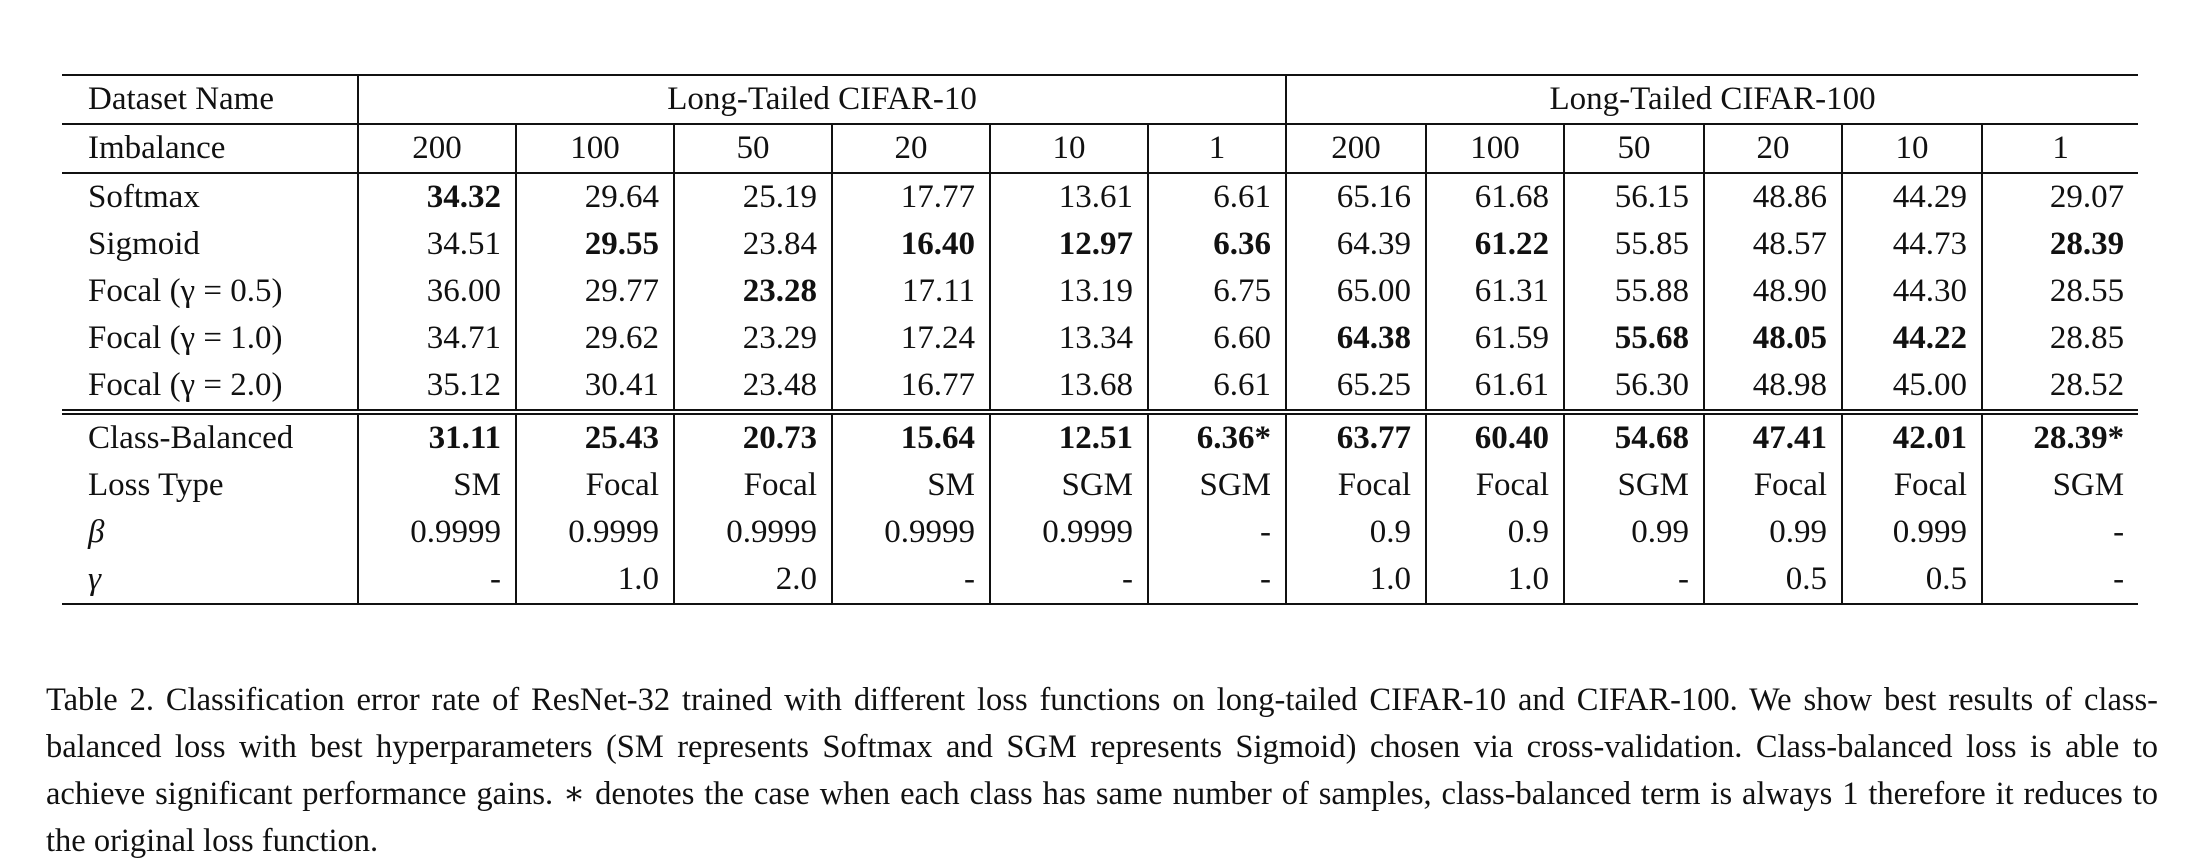 This screenshot has height=865, width=2192. What do you see at coordinates (911, 387) in the screenshot?
I see `table-cell: 16.77` at bounding box center [911, 387].